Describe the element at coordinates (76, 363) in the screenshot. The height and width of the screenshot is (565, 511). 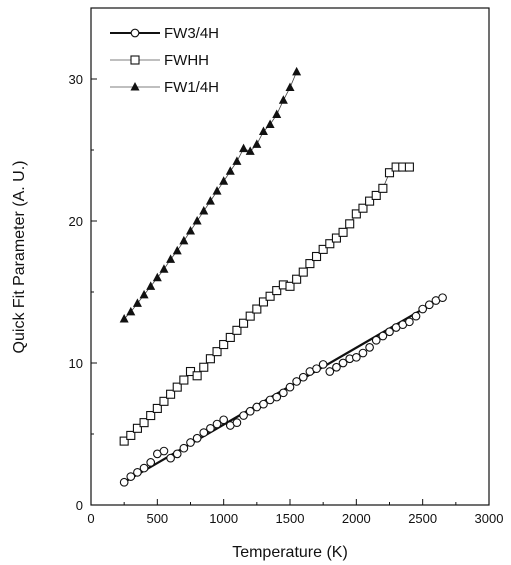
I see `y-tick-label: 10` at that location.